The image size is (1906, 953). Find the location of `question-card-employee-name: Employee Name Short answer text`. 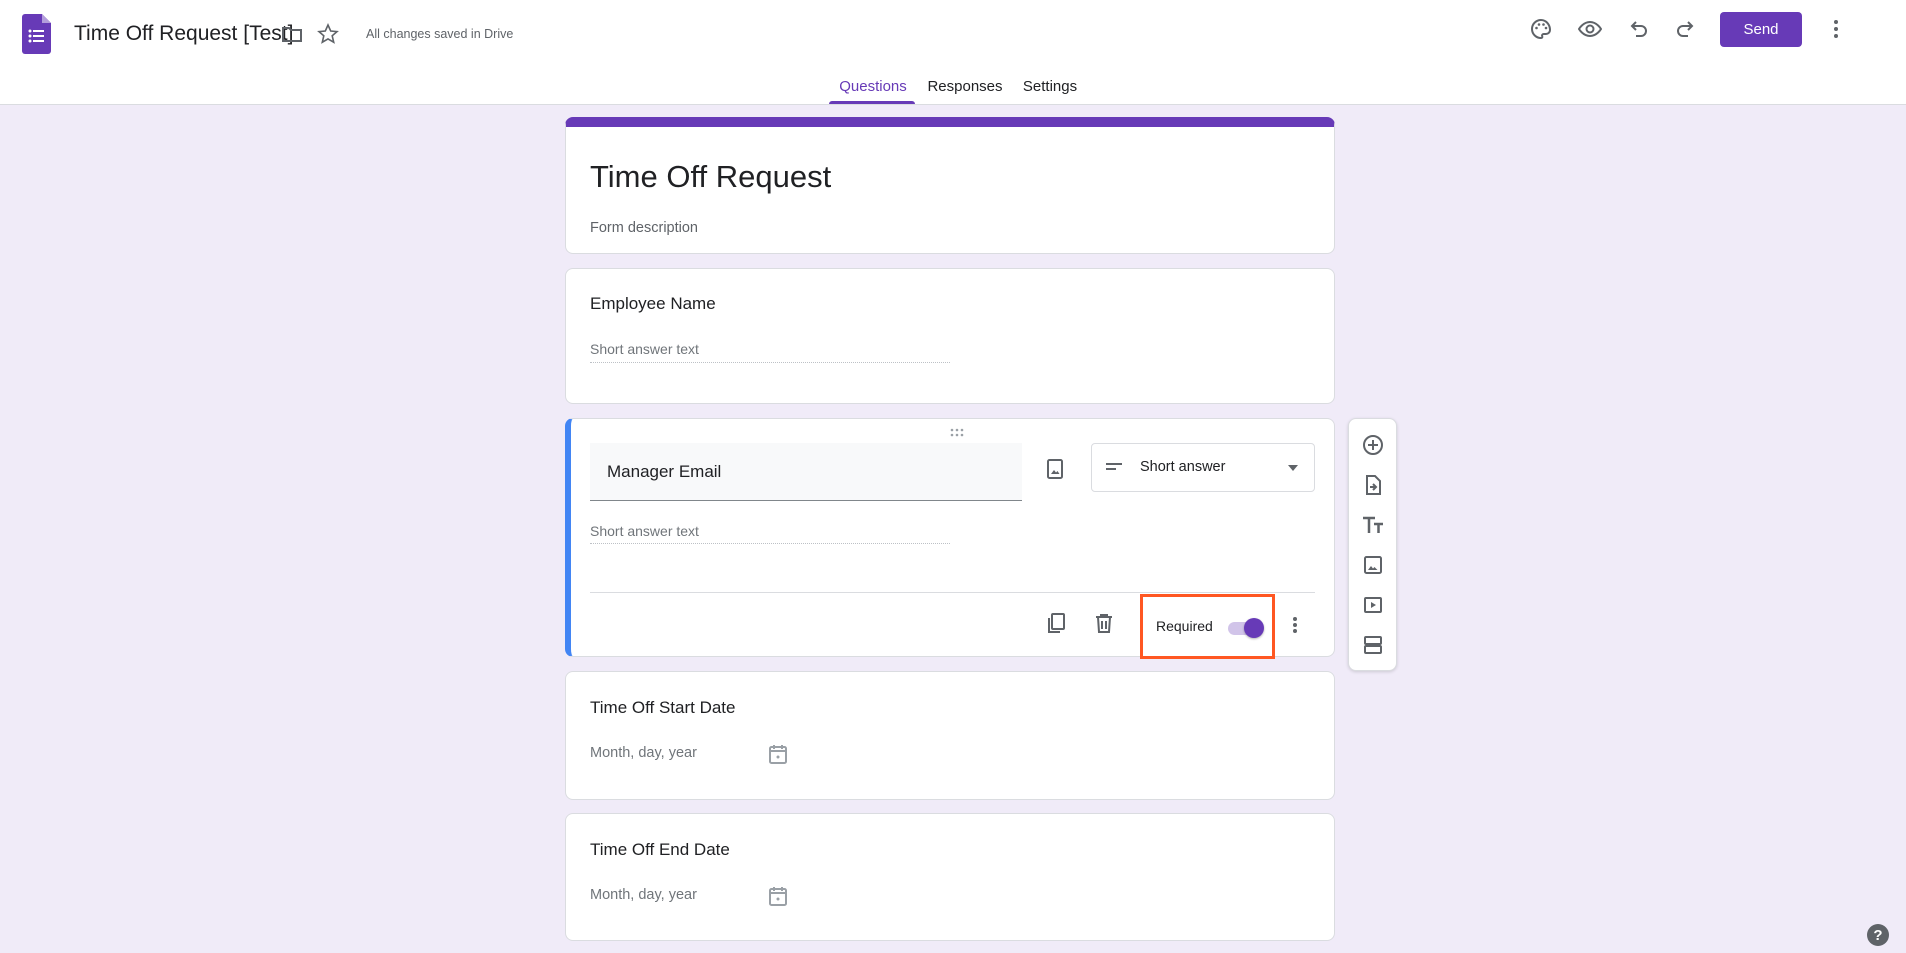

question-card-employee-name: Employee Name Short answer text is located at coordinates (950, 336).